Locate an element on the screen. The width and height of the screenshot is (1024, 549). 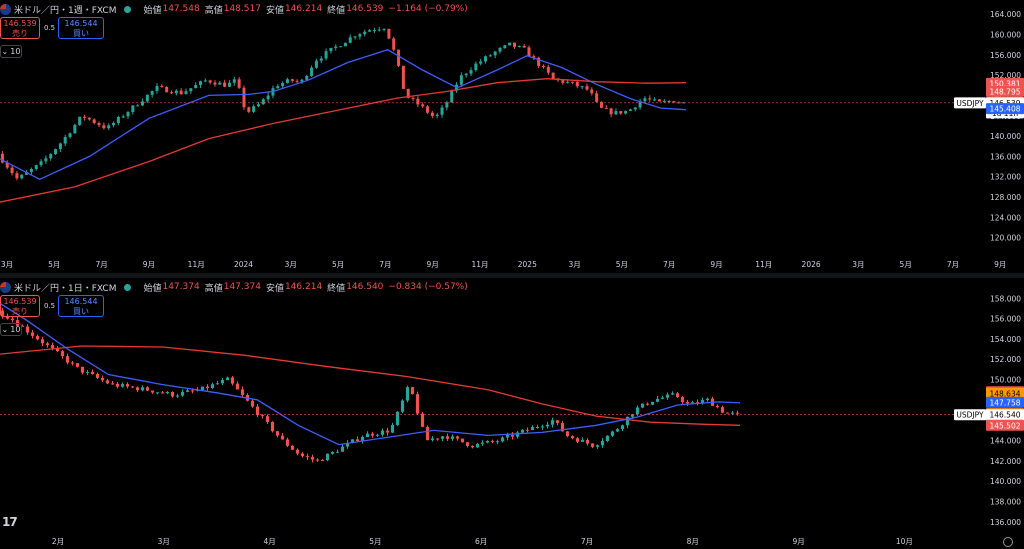
pane-separator is located at coordinates (512, 275).